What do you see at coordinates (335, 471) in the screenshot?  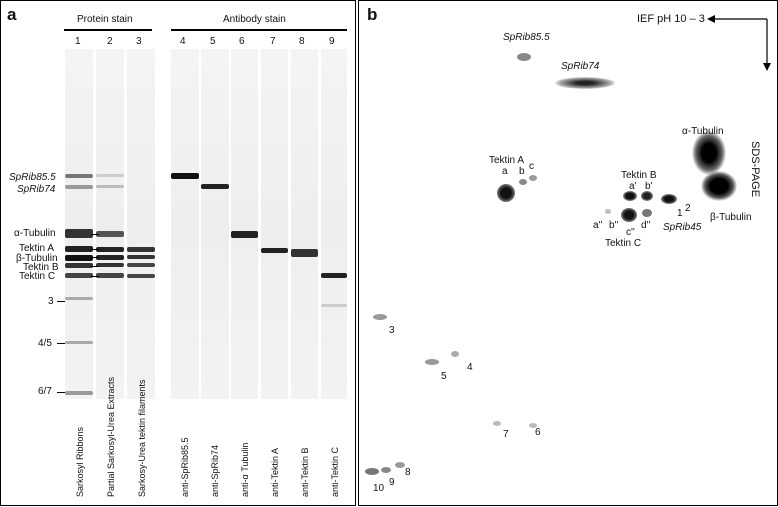 I see `lane-label: anti-Tektin C` at bounding box center [335, 471].